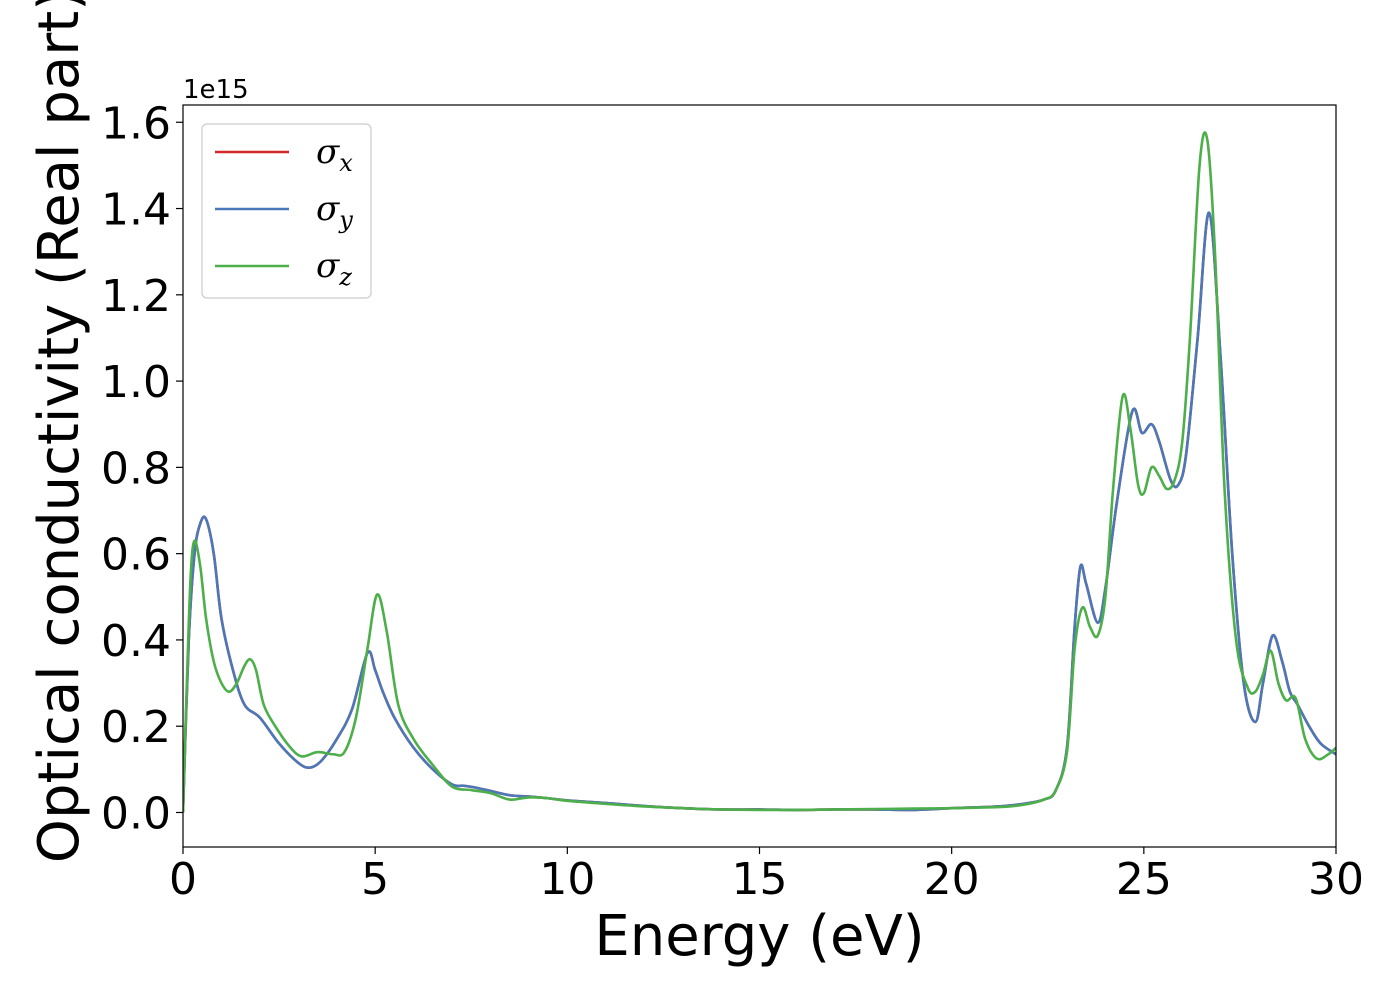  Describe the element at coordinates (136, 727) in the screenshot. I see `y-tick-label: 0.2` at that location.